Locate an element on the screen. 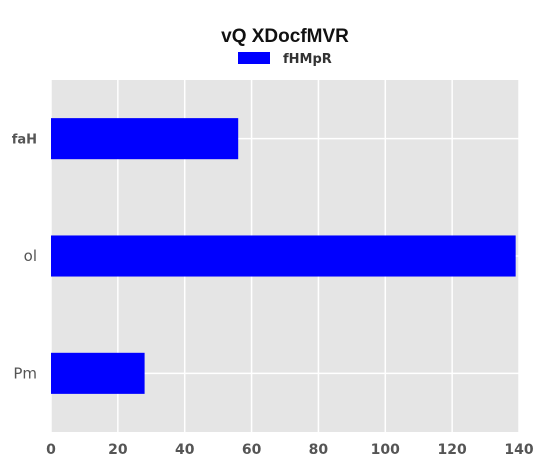 This screenshot has height=468, width=546. y-tick-label: faH is located at coordinates (24, 140).